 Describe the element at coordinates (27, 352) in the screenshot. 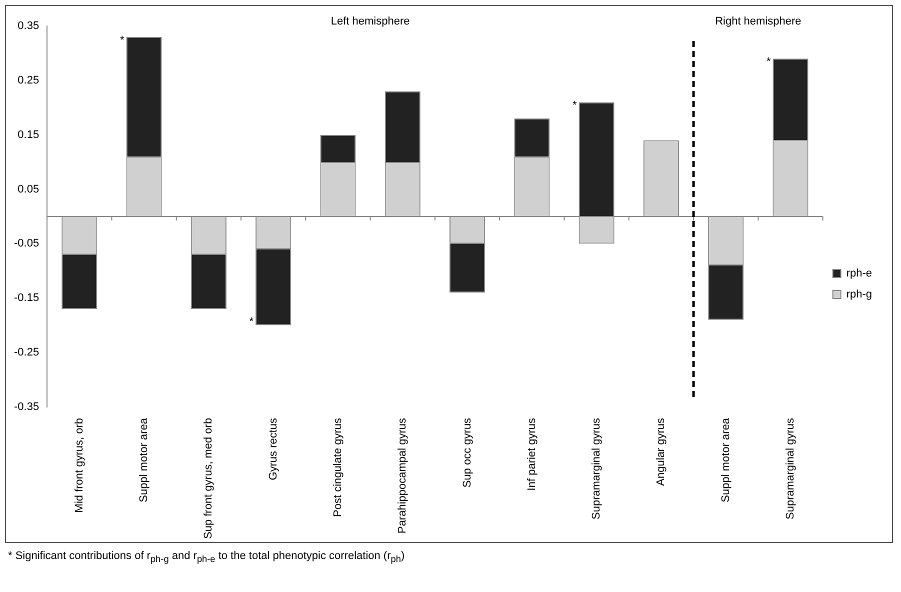

I see `y-tick-label: -0.25` at that location.